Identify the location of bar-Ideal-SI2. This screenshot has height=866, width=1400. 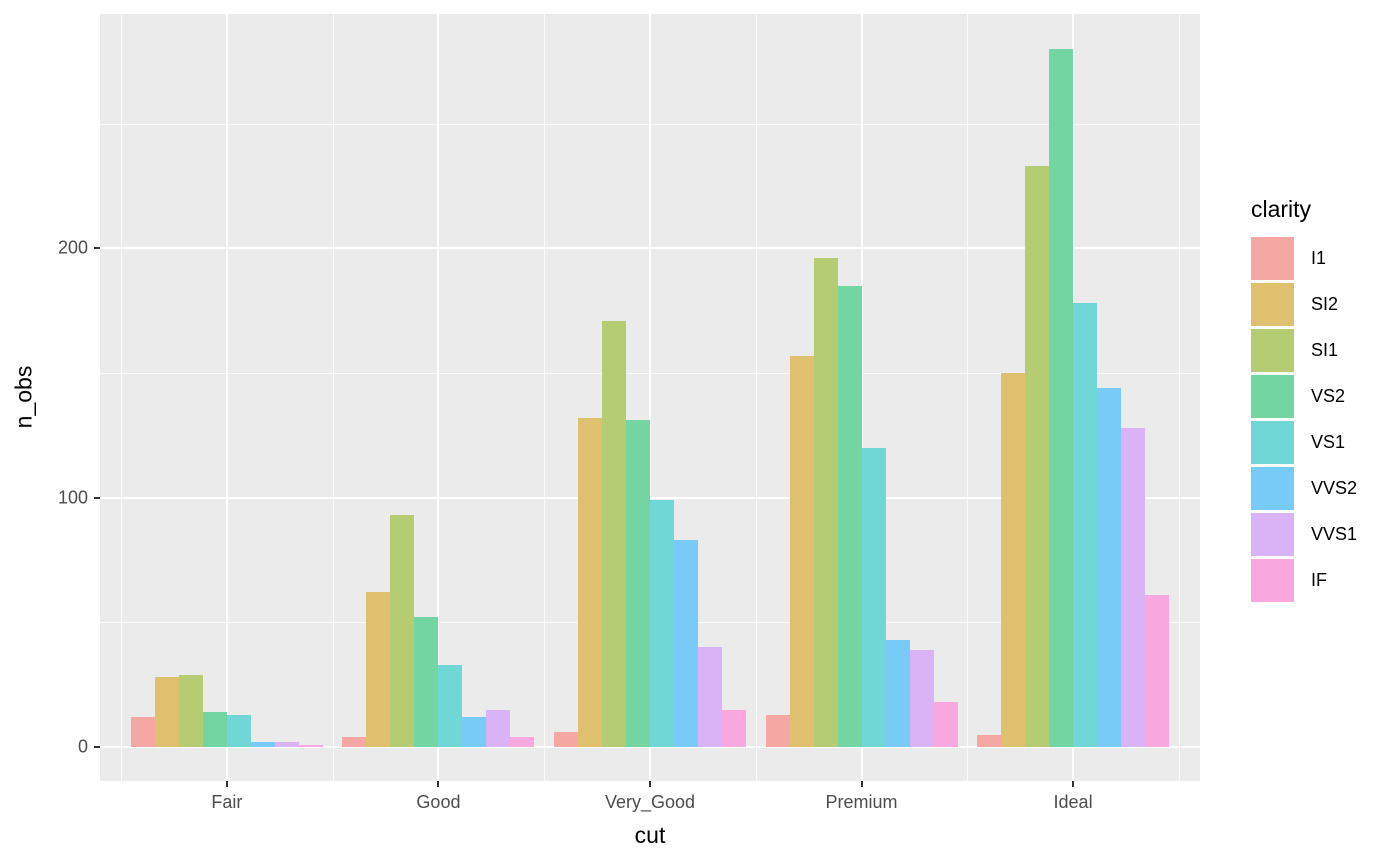
(1013, 560).